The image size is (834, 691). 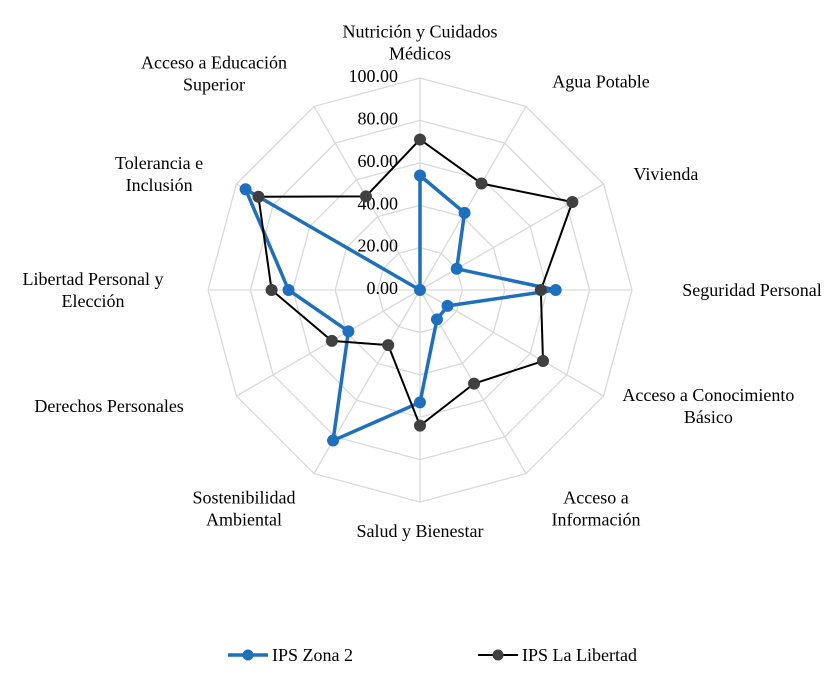 What do you see at coordinates (596, 508) in the screenshot?
I see `category-label: Acceso a Información` at bounding box center [596, 508].